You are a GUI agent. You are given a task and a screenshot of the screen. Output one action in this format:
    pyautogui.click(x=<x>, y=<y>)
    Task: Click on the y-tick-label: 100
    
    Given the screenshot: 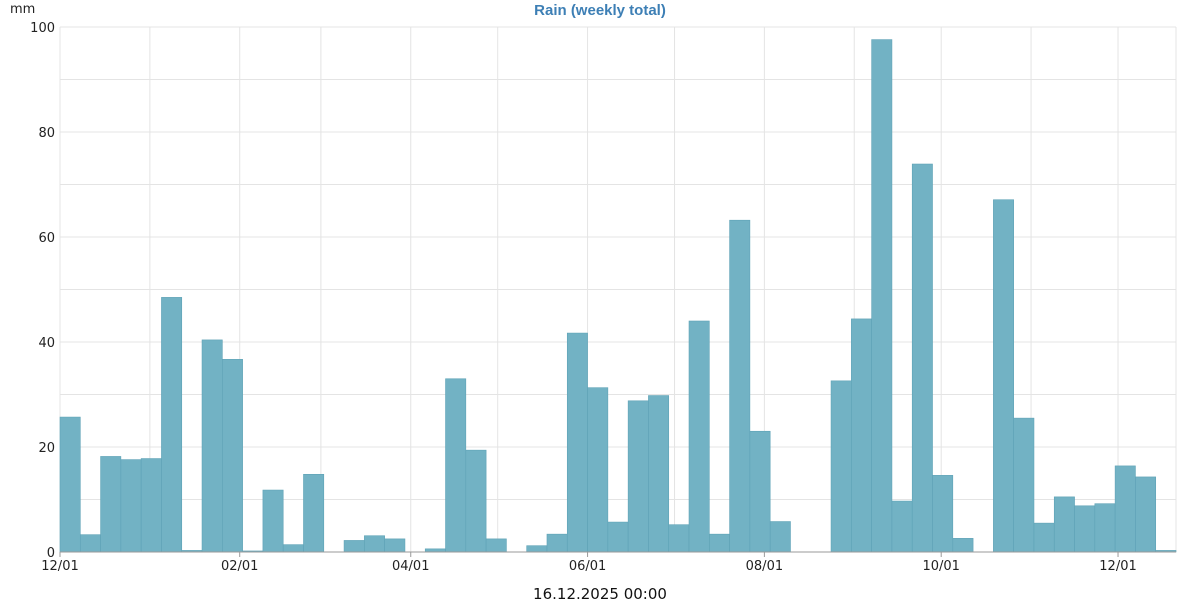 What is the action you would take?
    pyautogui.click(x=42, y=28)
    